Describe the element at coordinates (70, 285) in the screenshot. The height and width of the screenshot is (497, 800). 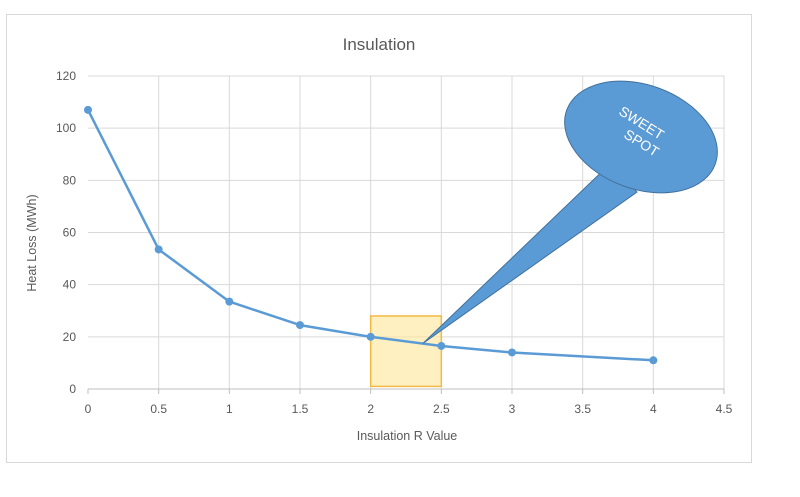
I see `y-tick-label: 40` at that location.